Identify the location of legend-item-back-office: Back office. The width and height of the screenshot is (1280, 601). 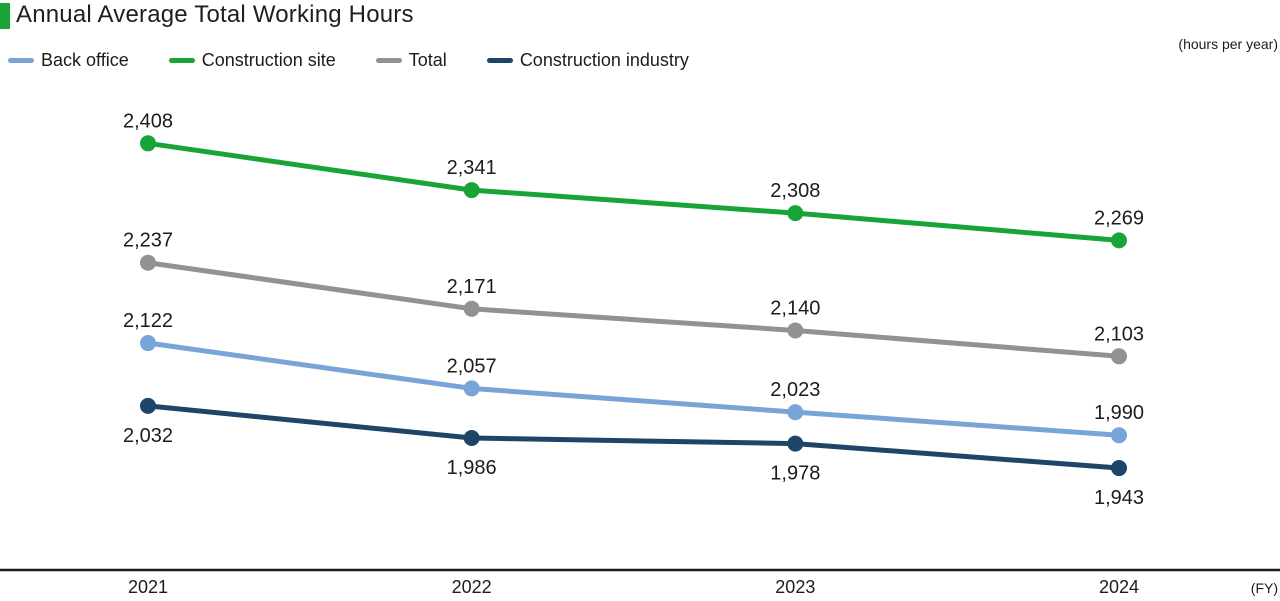
(68, 60).